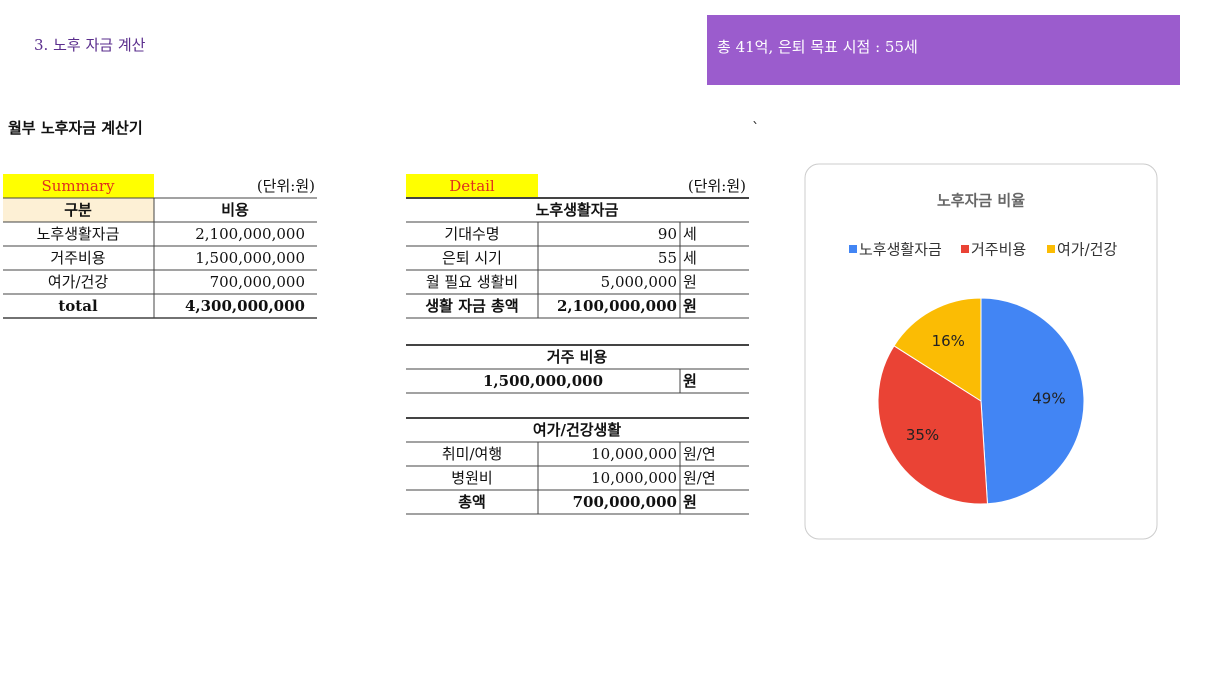 The width and height of the screenshot is (1216, 684). What do you see at coordinates (577, 210) in the screenshot?
I see `section-title: 노후생활자금` at bounding box center [577, 210].